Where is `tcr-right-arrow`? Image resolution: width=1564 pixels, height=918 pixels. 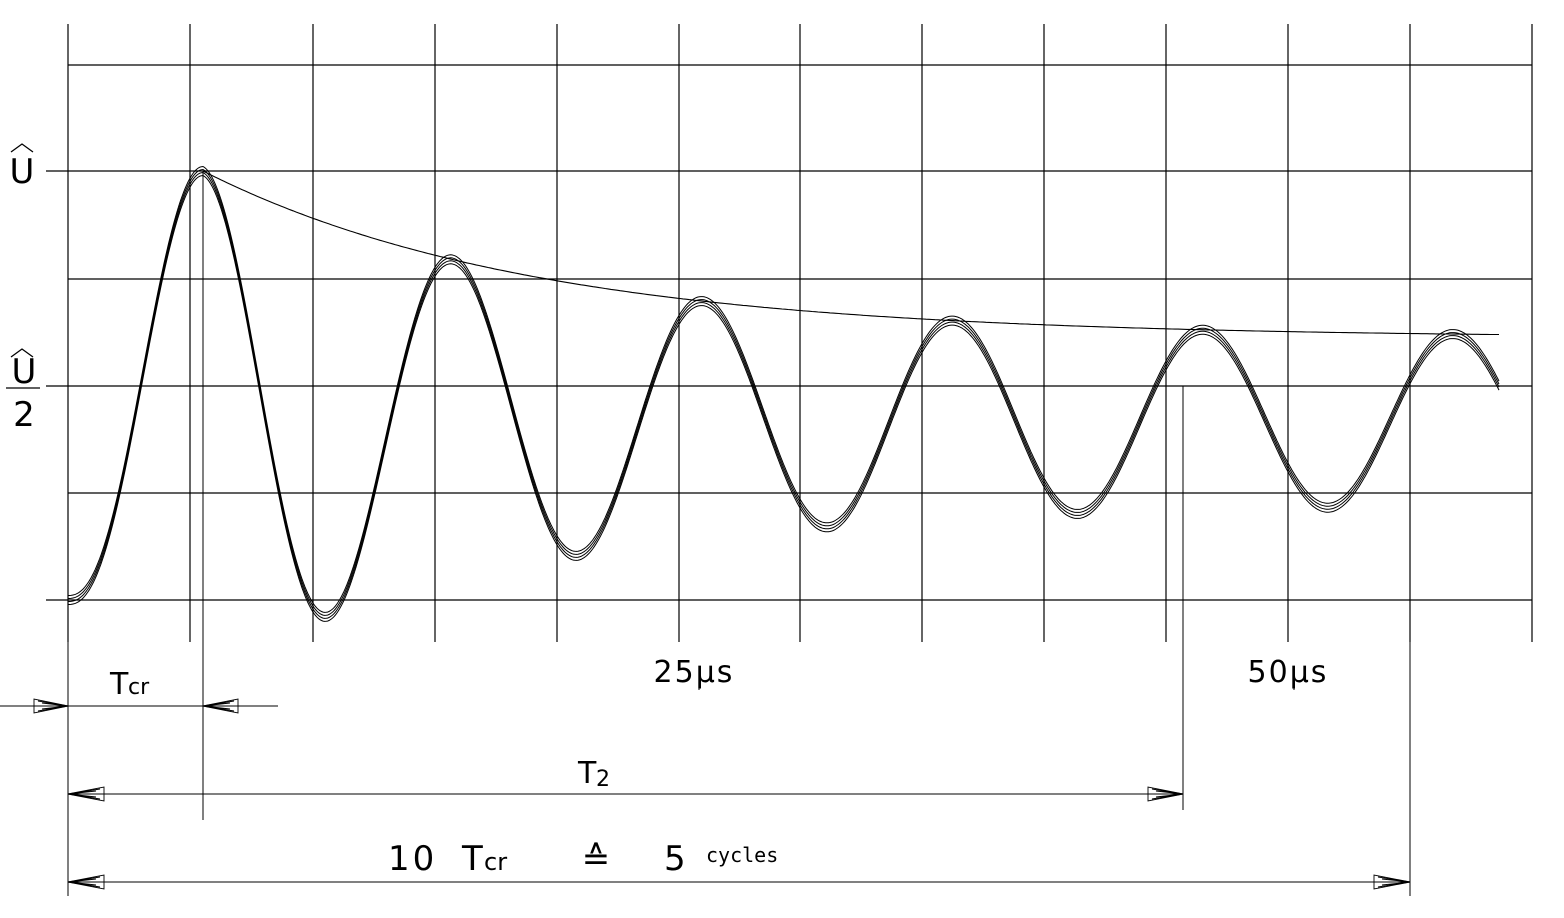 tcr-right-arrow is located at coordinates (220, 706).